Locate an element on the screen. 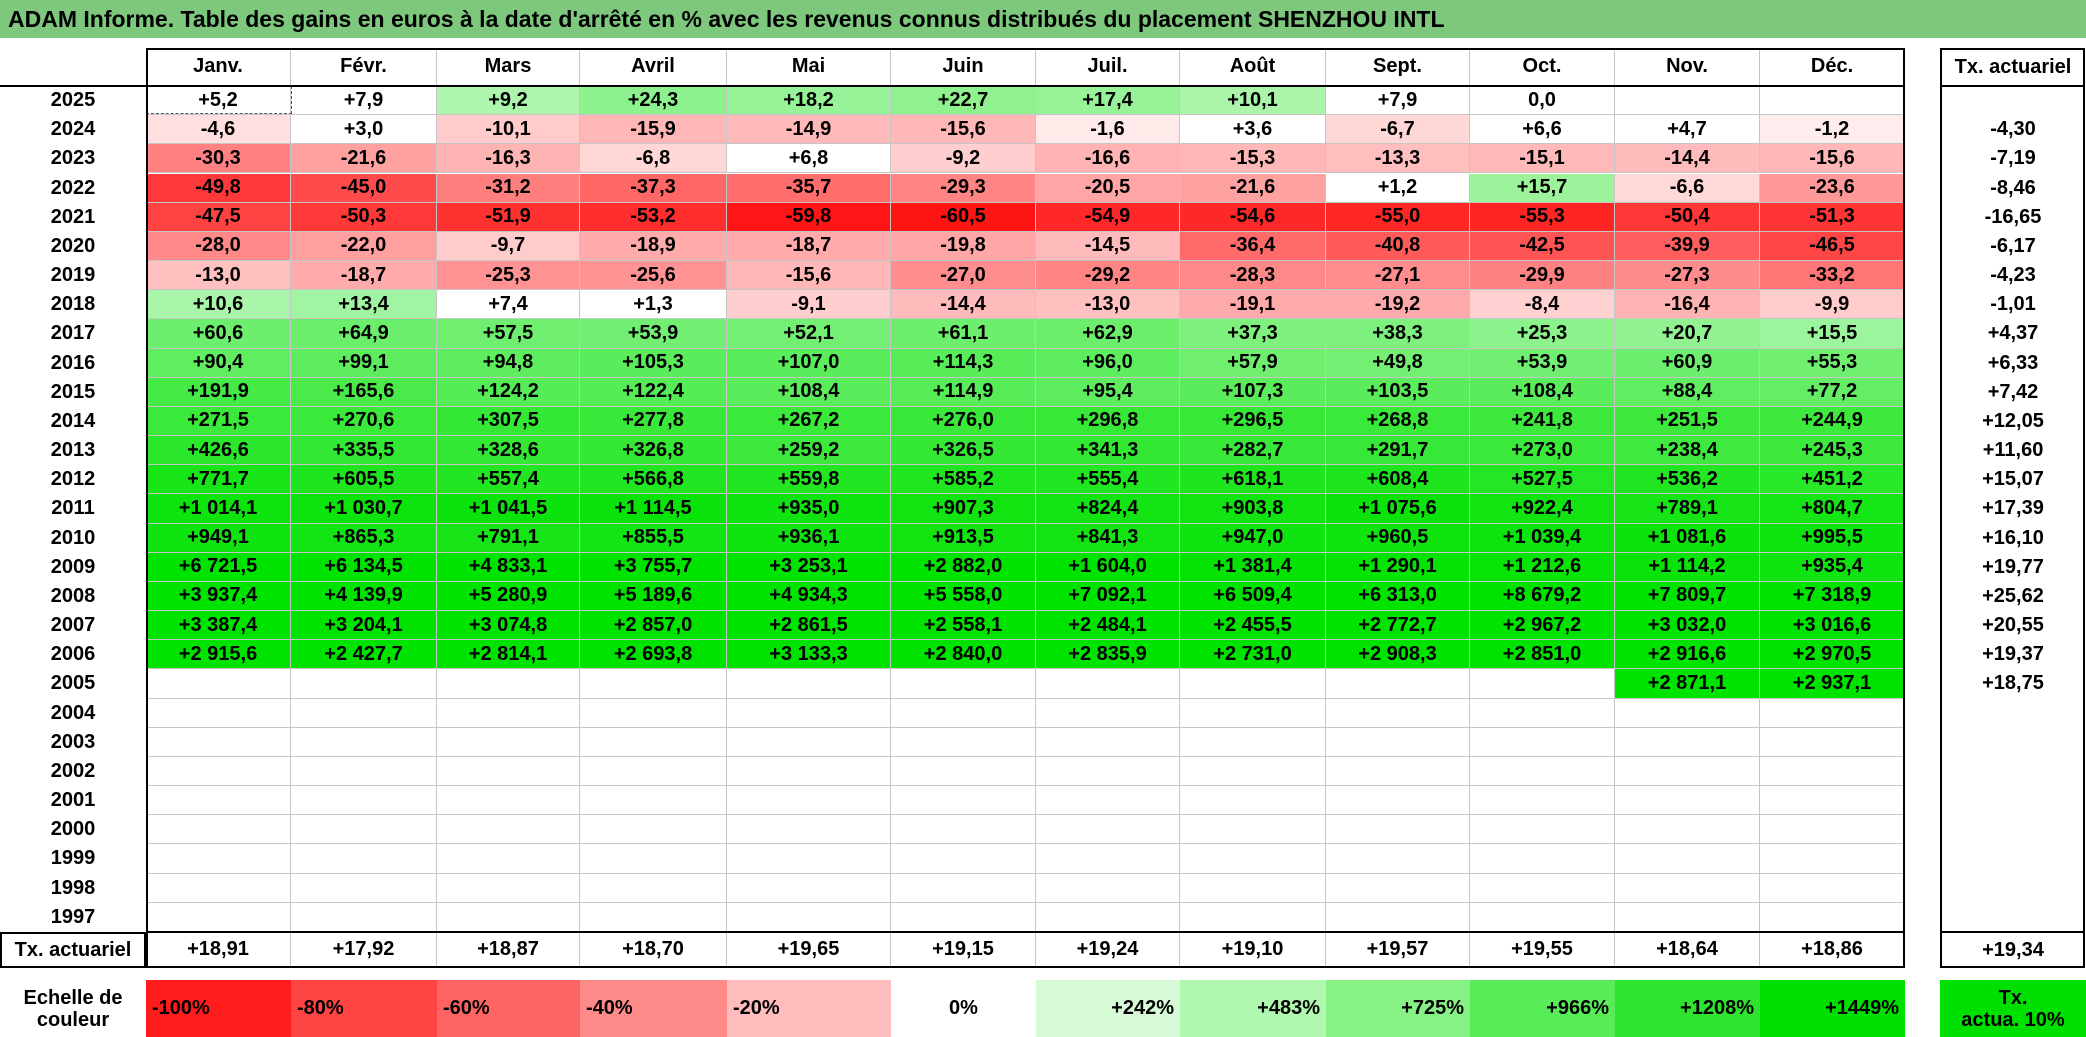 Image resolution: width=2086 pixels, height=1037 pixels. scale-swatch: -80% is located at coordinates (364, 1008).